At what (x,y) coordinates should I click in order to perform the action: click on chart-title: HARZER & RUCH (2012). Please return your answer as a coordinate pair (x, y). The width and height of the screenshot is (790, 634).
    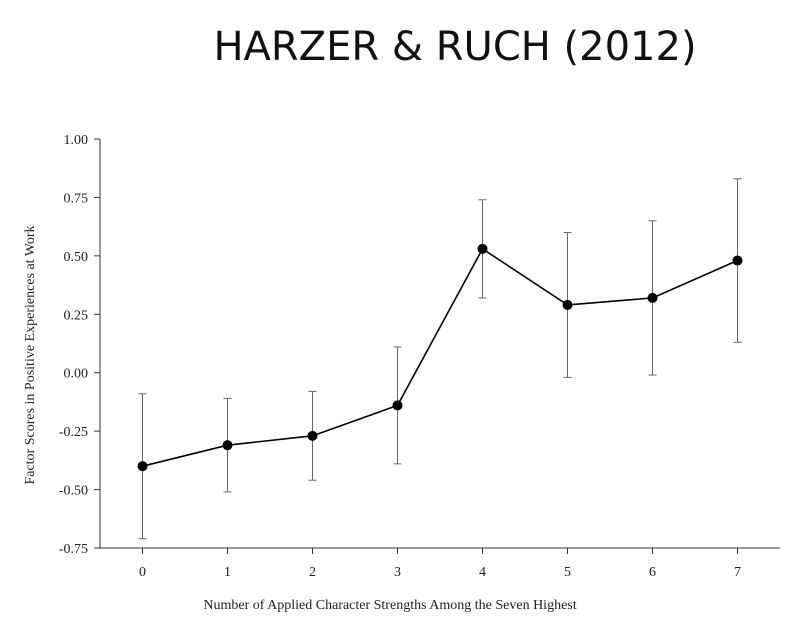
    Looking at the image, I should click on (454, 47).